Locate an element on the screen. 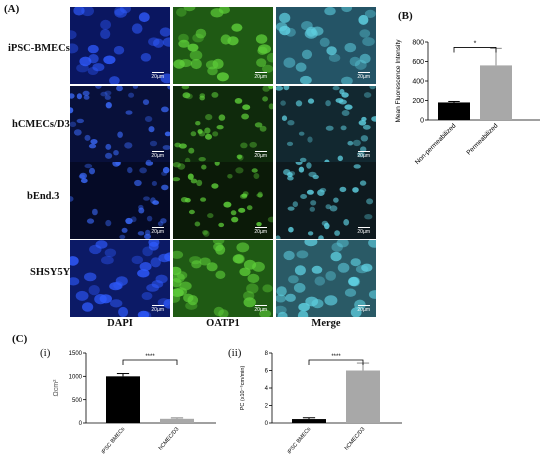 The image size is (550, 466). micrograph-merge-4: 20µm is located at coordinates (326, 278).